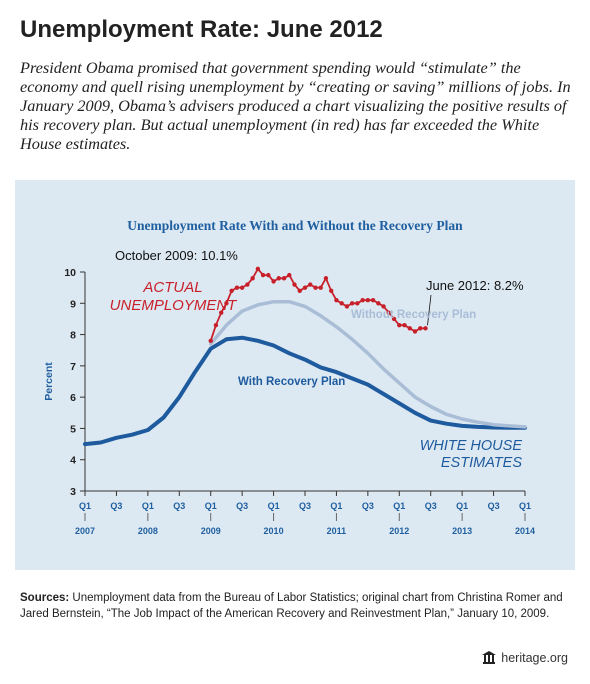 The image size is (590, 684). I want to click on series-line-actual-unemployment, so click(318, 305).